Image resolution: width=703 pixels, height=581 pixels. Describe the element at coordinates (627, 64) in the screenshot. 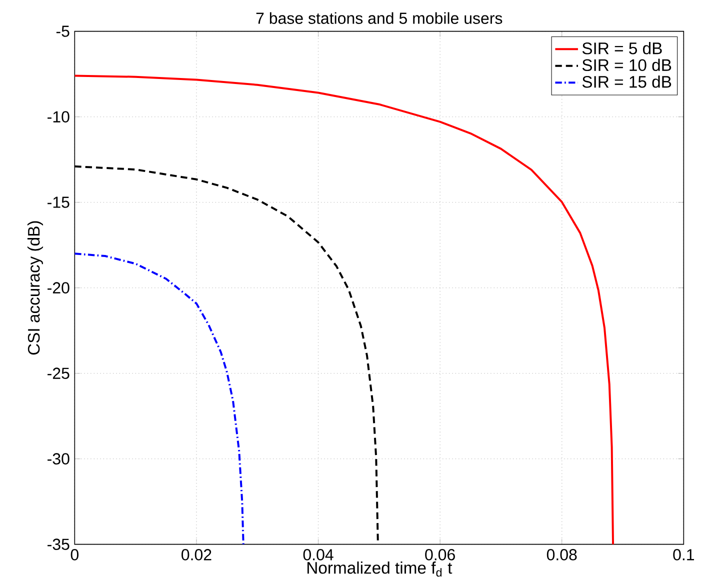

I see `legend-label: SIR = 10 dB` at that location.